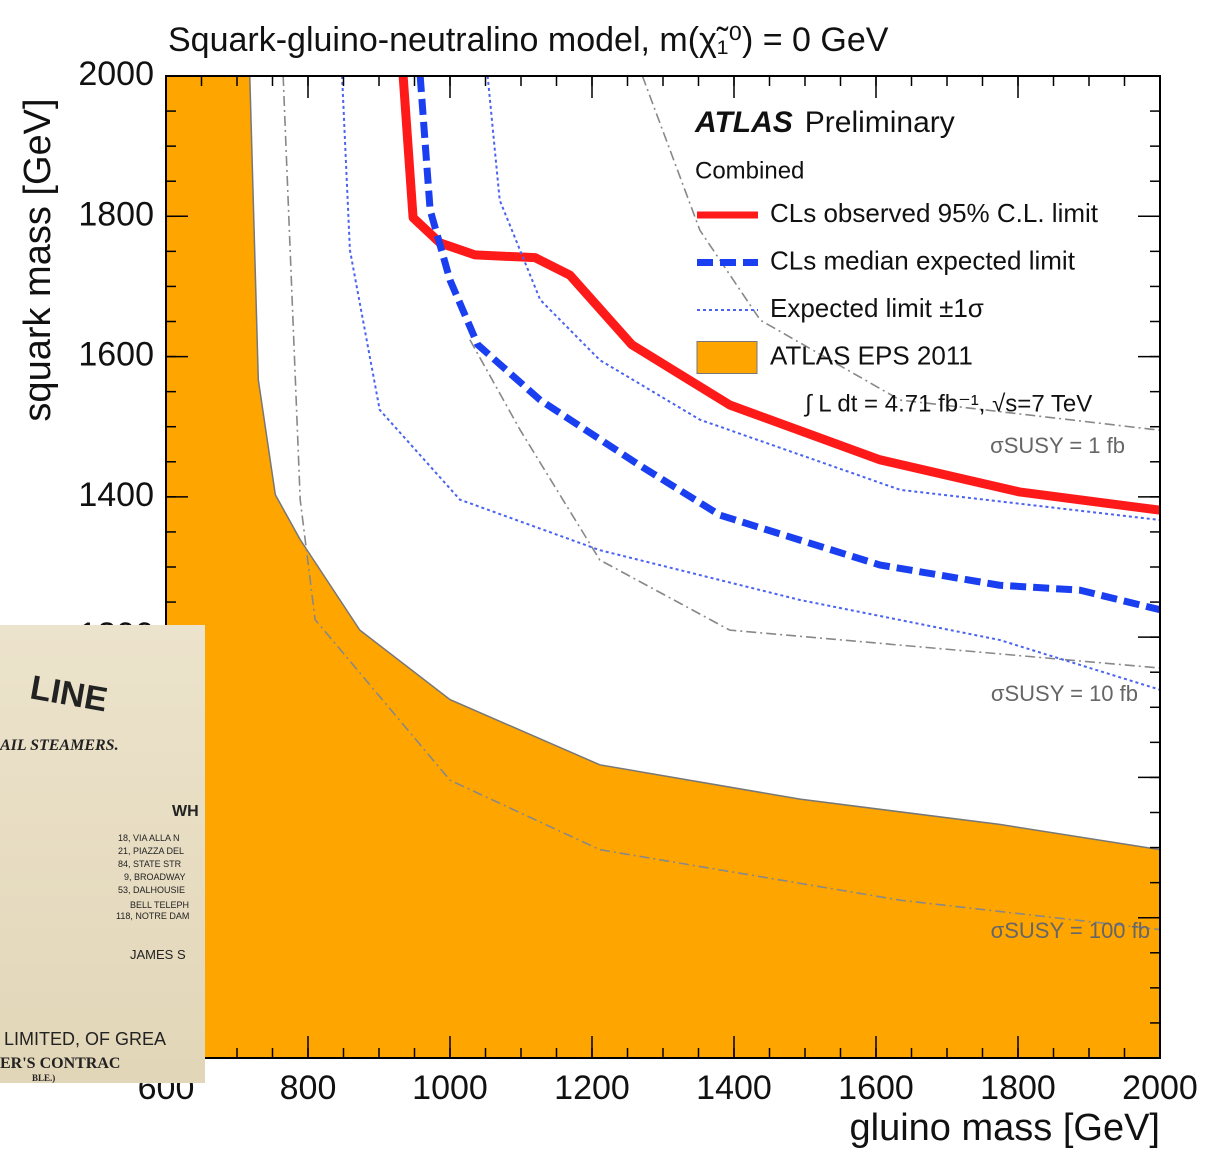 The image size is (1208, 1153). What do you see at coordinates (947, 403) in the screenshot?
I see `luminosity-label: ∫ L dt = 4.71 fb⁻¹, √s=7 TeV` at bounding box center [947, 403].